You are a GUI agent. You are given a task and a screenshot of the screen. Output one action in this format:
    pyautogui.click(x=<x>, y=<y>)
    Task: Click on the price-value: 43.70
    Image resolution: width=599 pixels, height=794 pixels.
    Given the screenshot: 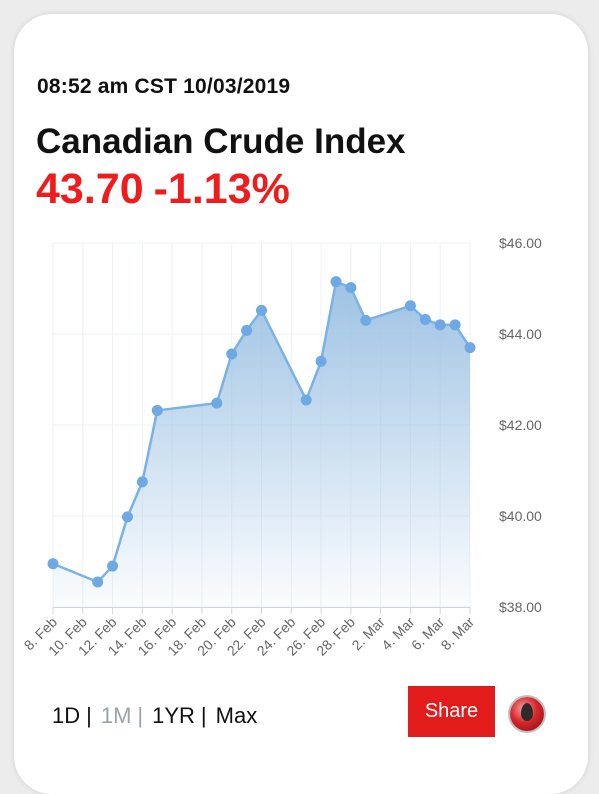 What is the action you would take?
    pyautogui.click(x=90, y=189)
    